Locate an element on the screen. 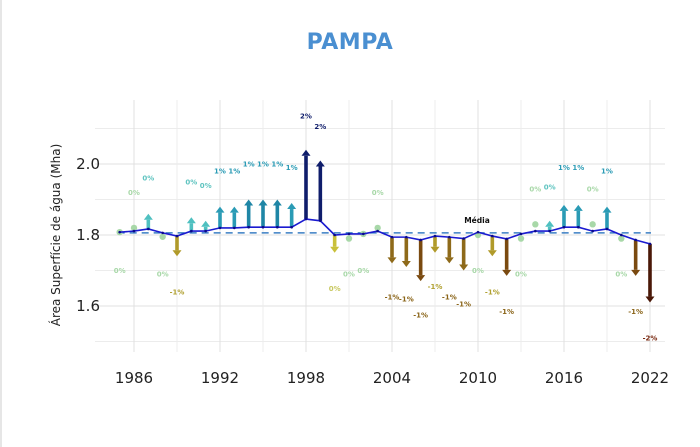 Image resolution: width=700 pixels, height=447 pixels. y-tick-label: 1.6 is located at coordinates (88, 306).